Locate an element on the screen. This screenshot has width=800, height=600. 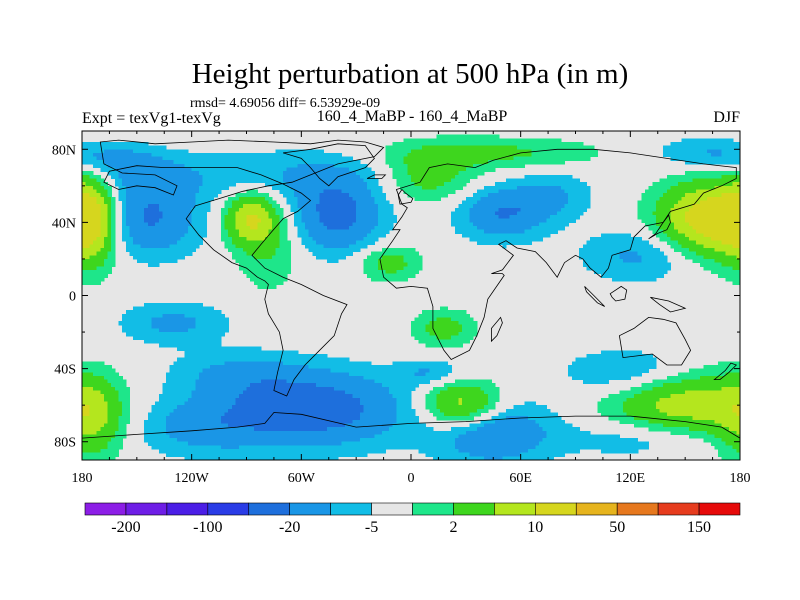
y-tick-label: 80N is located at coordinates (64, 150).